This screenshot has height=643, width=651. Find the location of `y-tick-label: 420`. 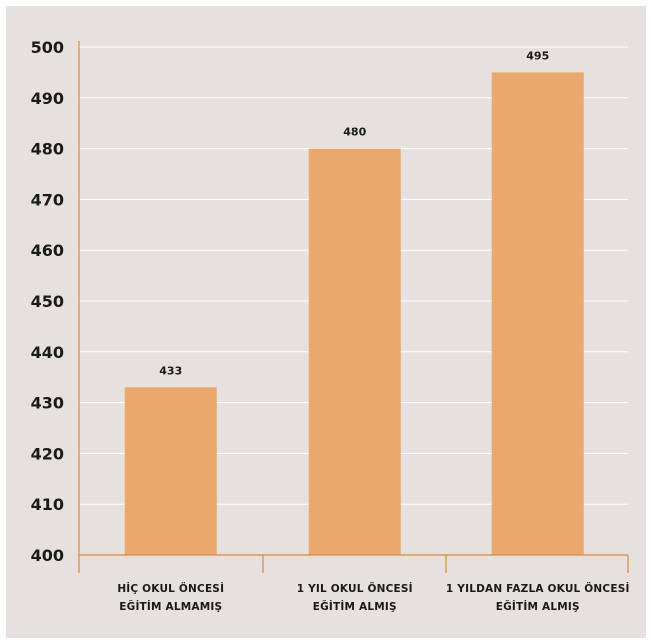

y-tick-label: 420 is located at coordinates (47, 453).